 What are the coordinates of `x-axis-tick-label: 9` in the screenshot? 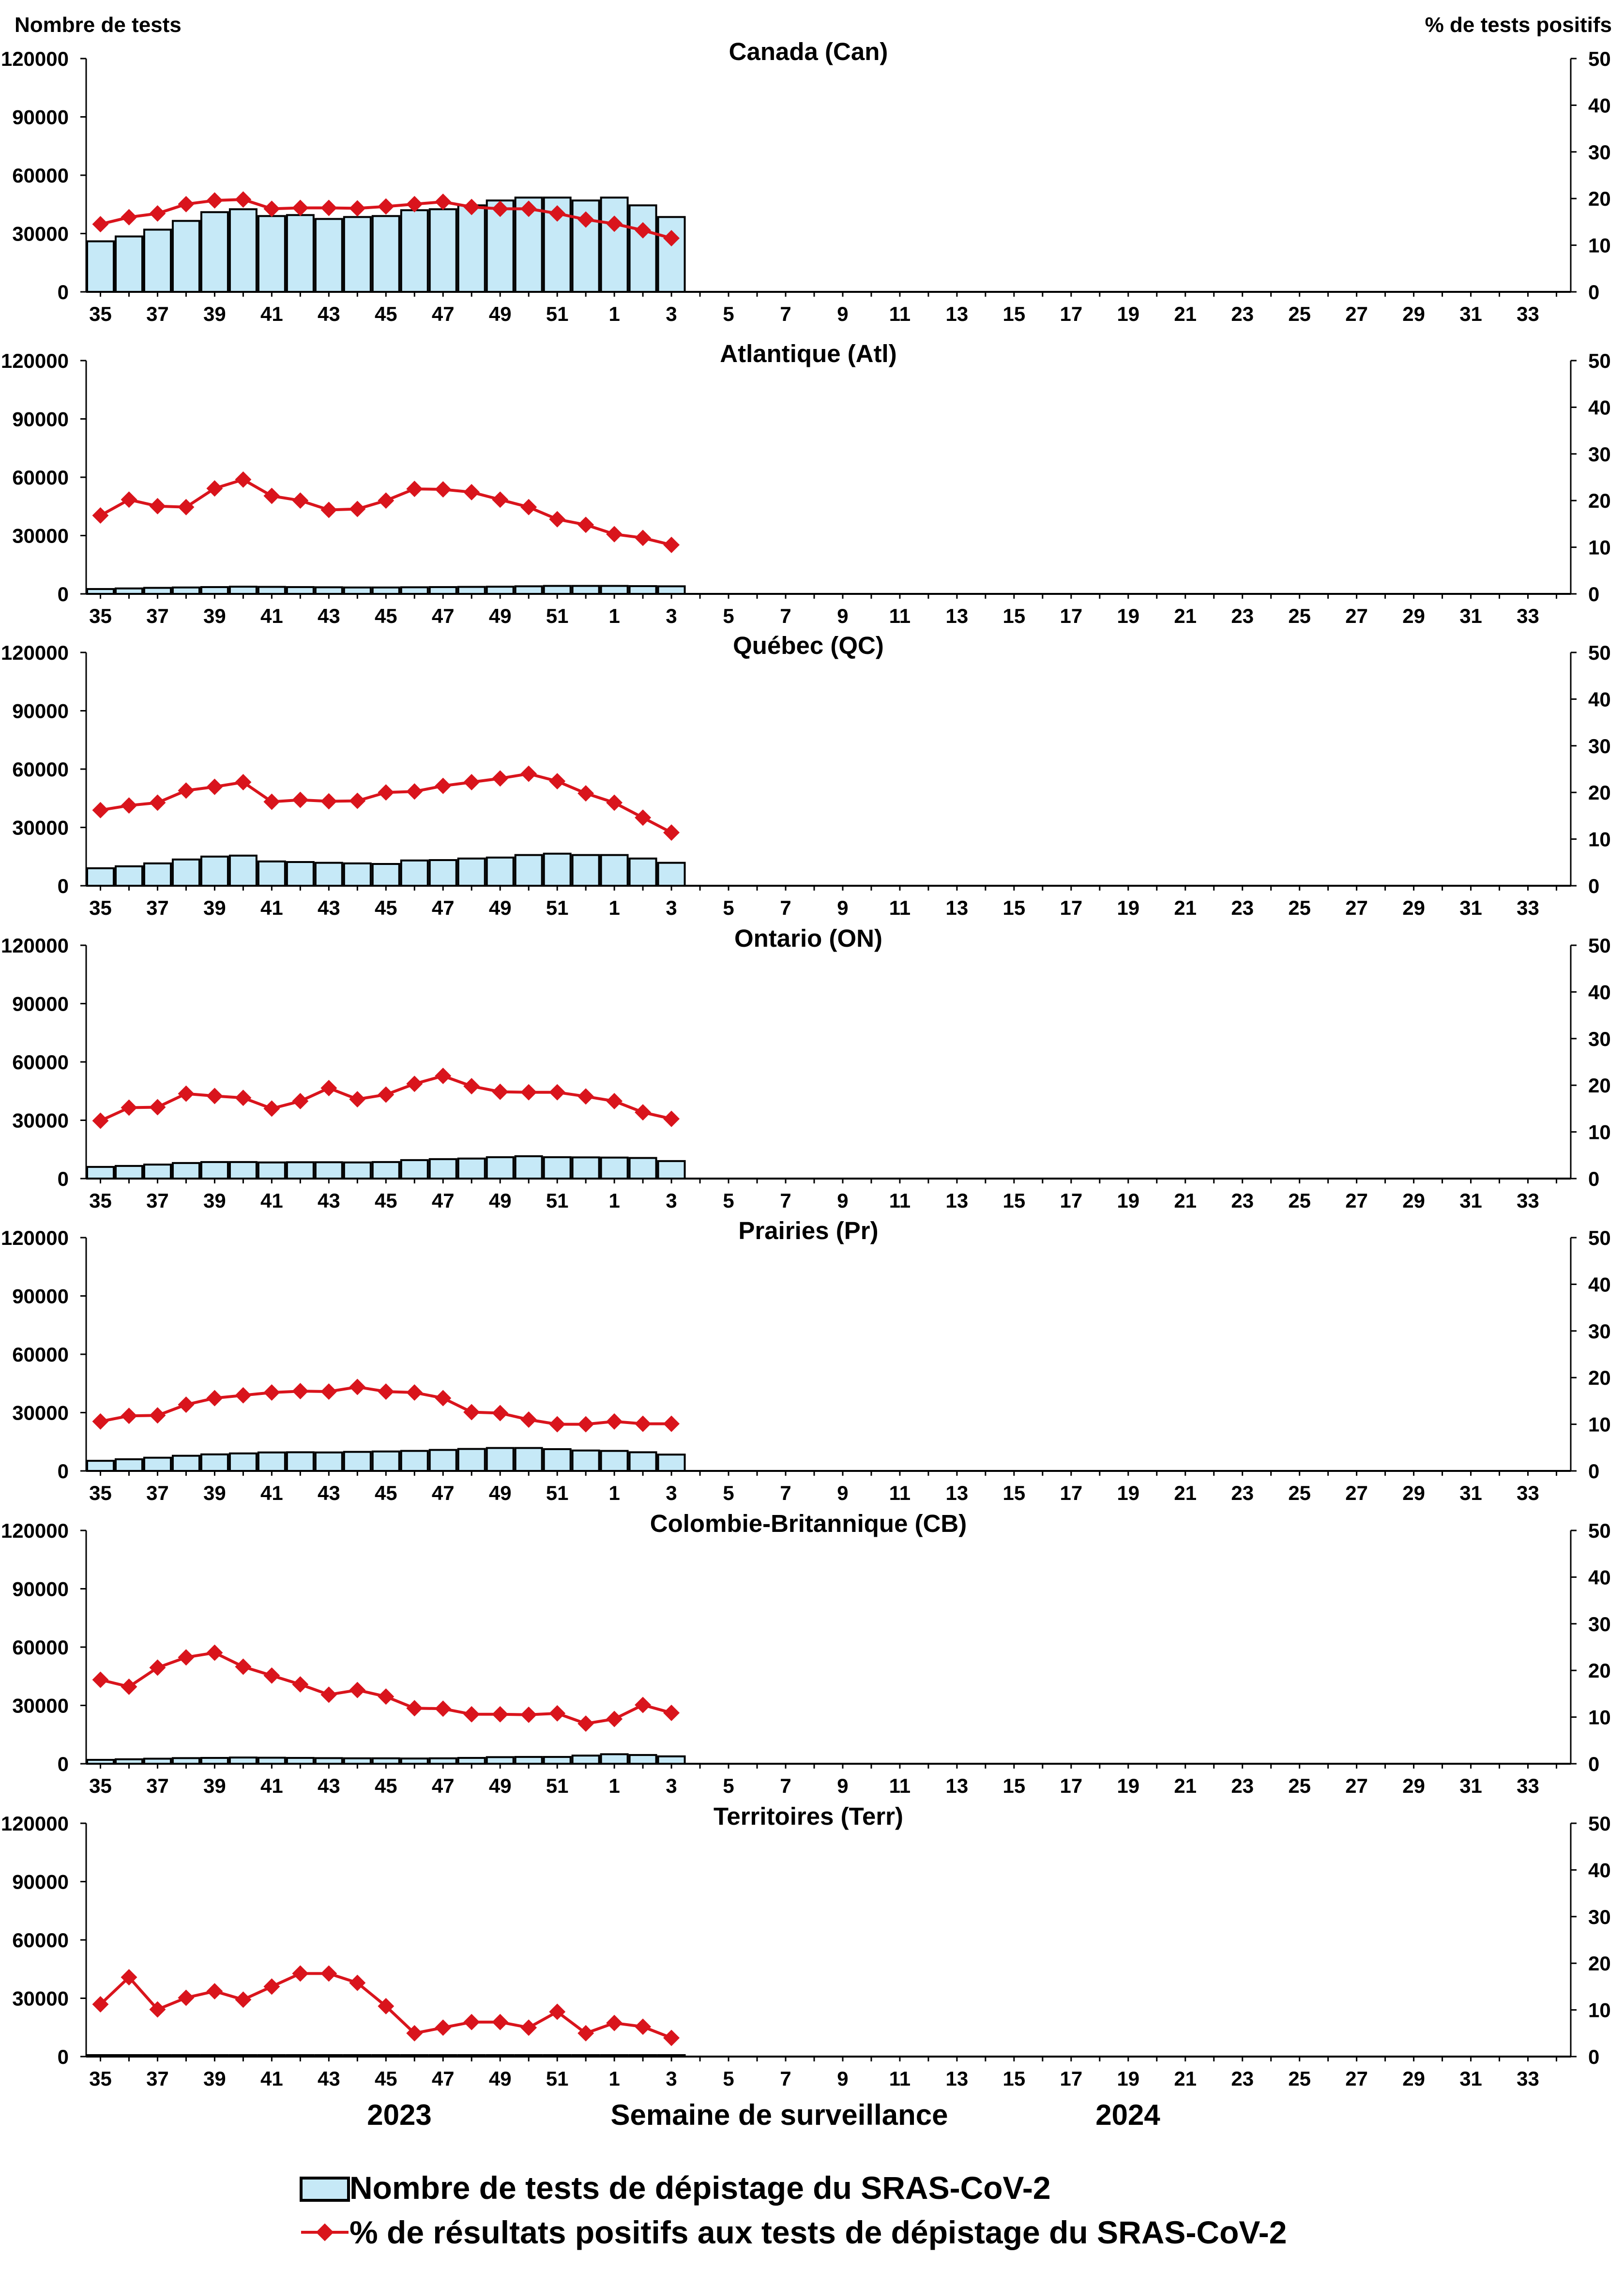 It's located at (842, 1493).